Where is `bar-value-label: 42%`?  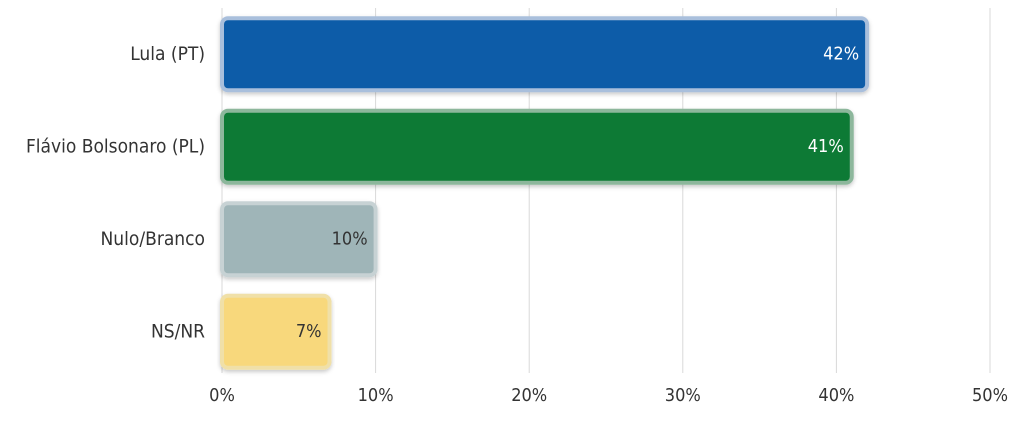 bar-value-label: 42% is located at coordinates (841, 53).